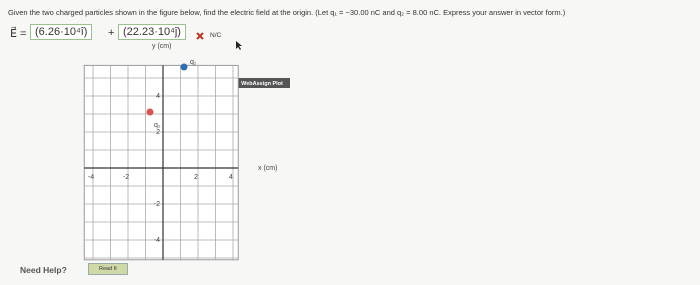  Describe the element at coordinates (91, 177) in the screenshot. I see `x-tick-label: -4` at that location.